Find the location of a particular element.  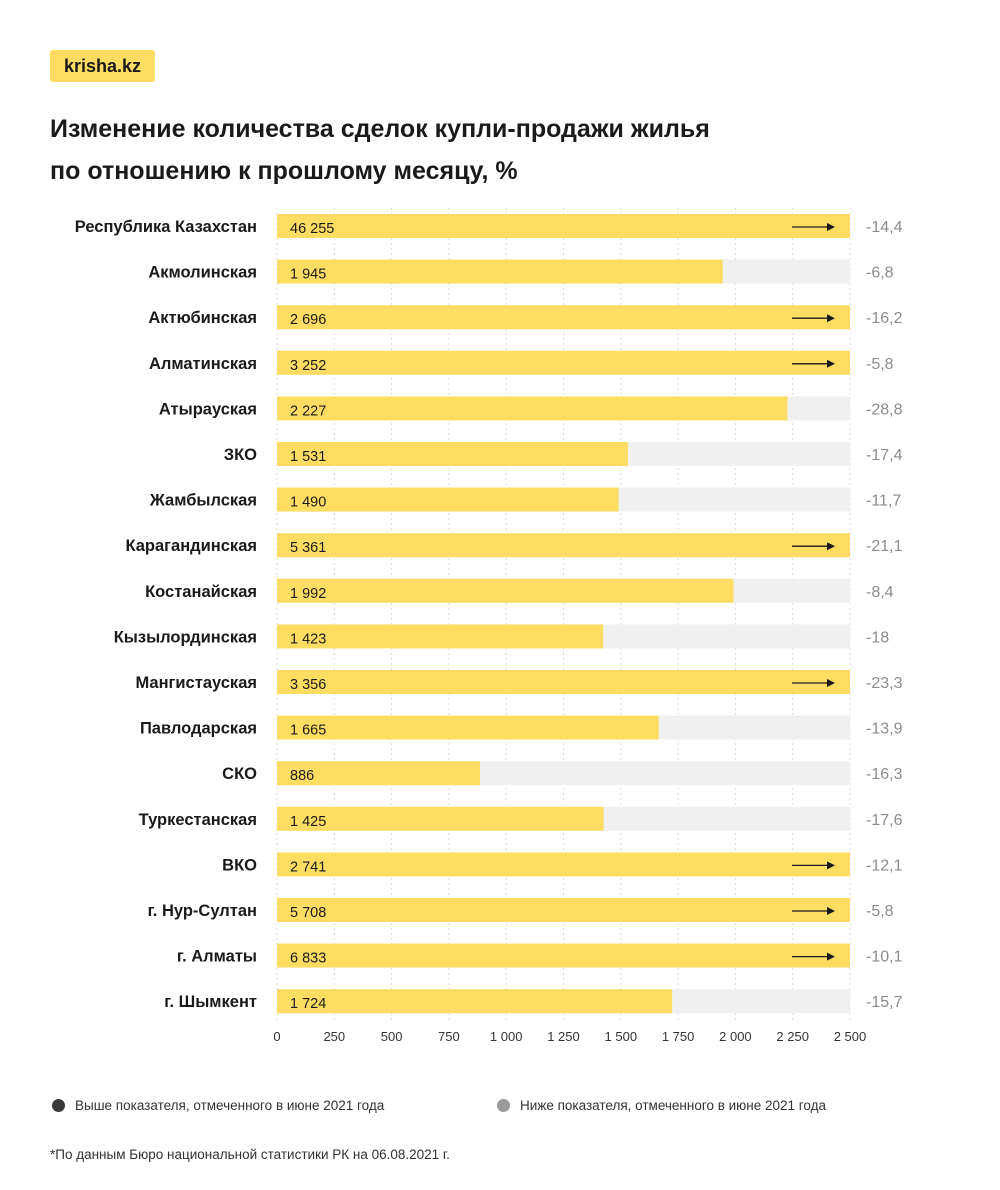

change-label: -13,9 is located at coordinates (884, 729).